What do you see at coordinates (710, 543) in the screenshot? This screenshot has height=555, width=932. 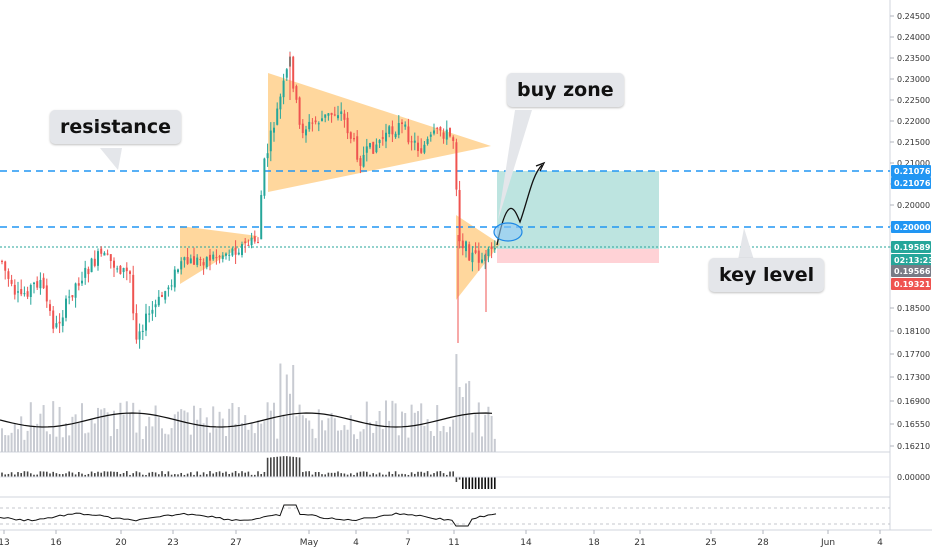 I see `x-tick-label: 25` at bounding box center [710, 543].